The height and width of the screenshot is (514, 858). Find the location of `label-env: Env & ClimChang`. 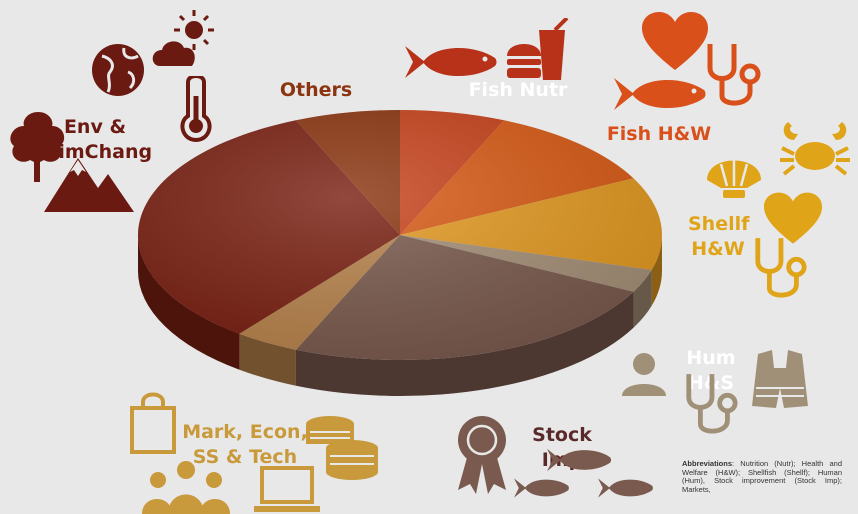

label-env: Env & ClimChang is located at coordinates (95, 139).